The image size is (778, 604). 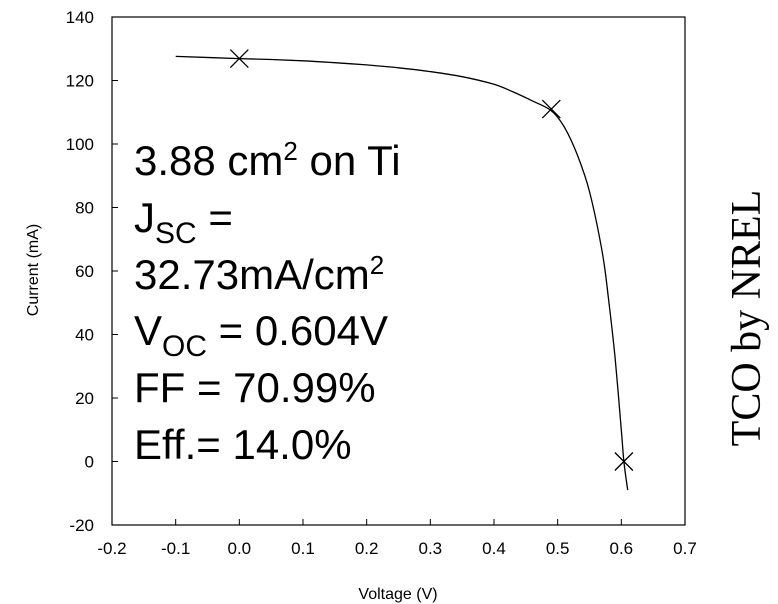 What do you see at coordinates (622, 548) in the screenshot?
I see `x-tick-label: 0.6` at bounding box center [622, 548].